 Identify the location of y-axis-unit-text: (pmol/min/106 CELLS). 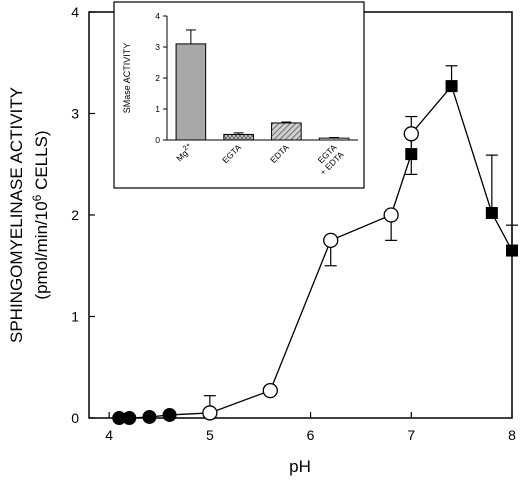
(40, 214).